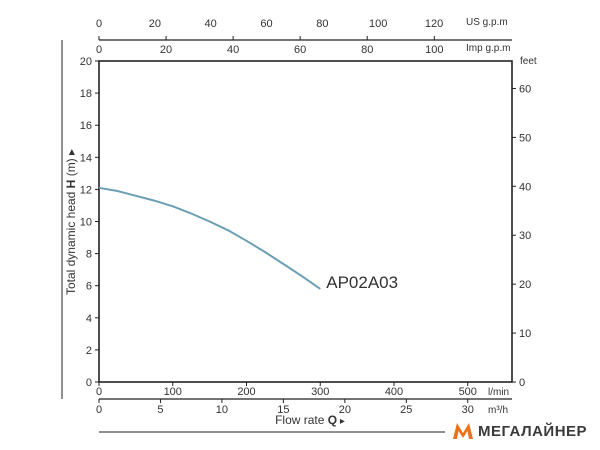 This screenshot has height=450, width=600. What do you see at coordinates (89, 255) in the screenshot?
I see `y-left-tick-label: 8` at bounding box center [89, 255].